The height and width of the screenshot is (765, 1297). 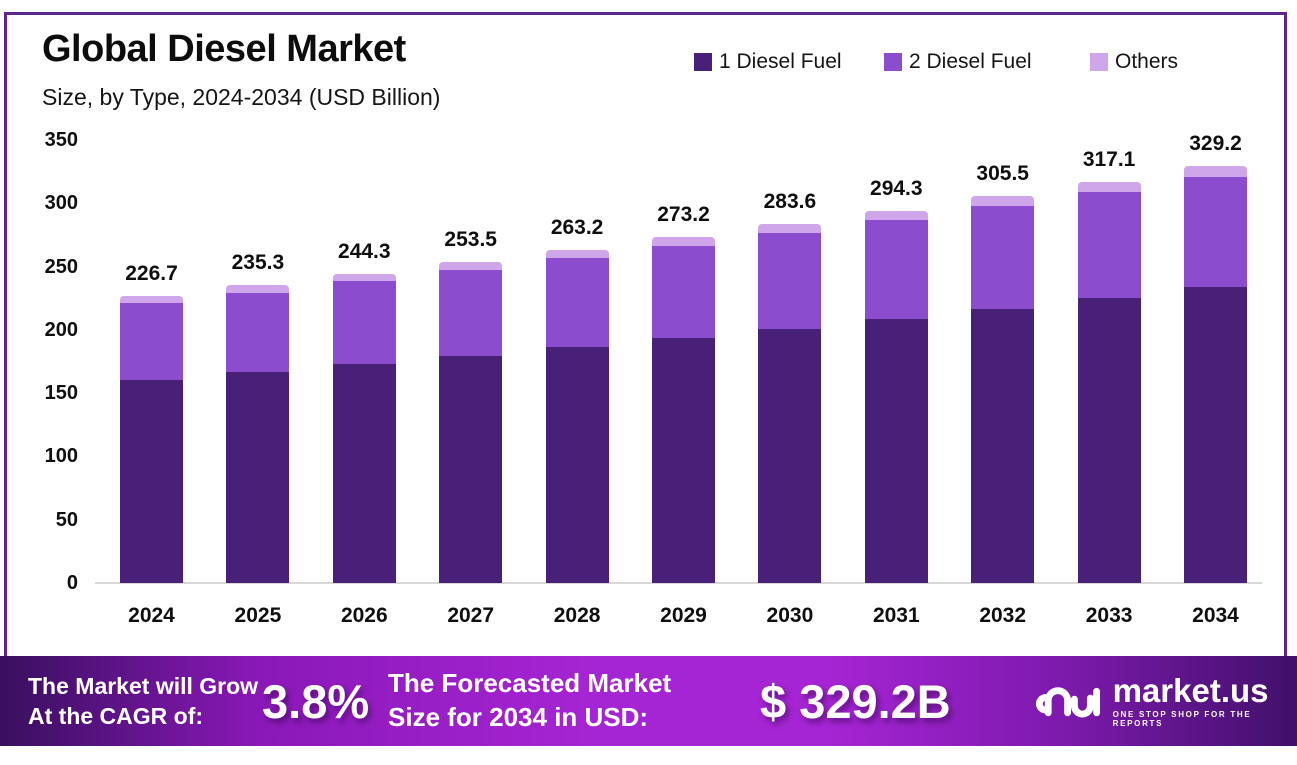 I want to click on page-subtitle: Size, by Type, 2024-2034 (USD Billion), so click(x=241, y=97).